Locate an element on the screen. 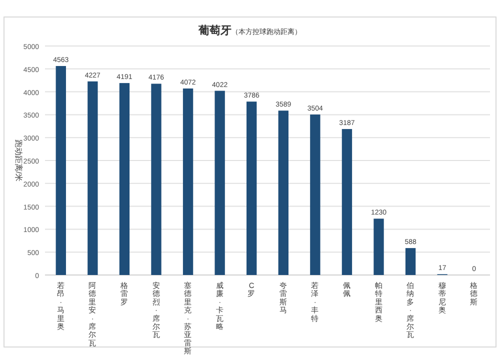  y-axis-title: 跑动距离/米 is located at coordinates (18, 160).